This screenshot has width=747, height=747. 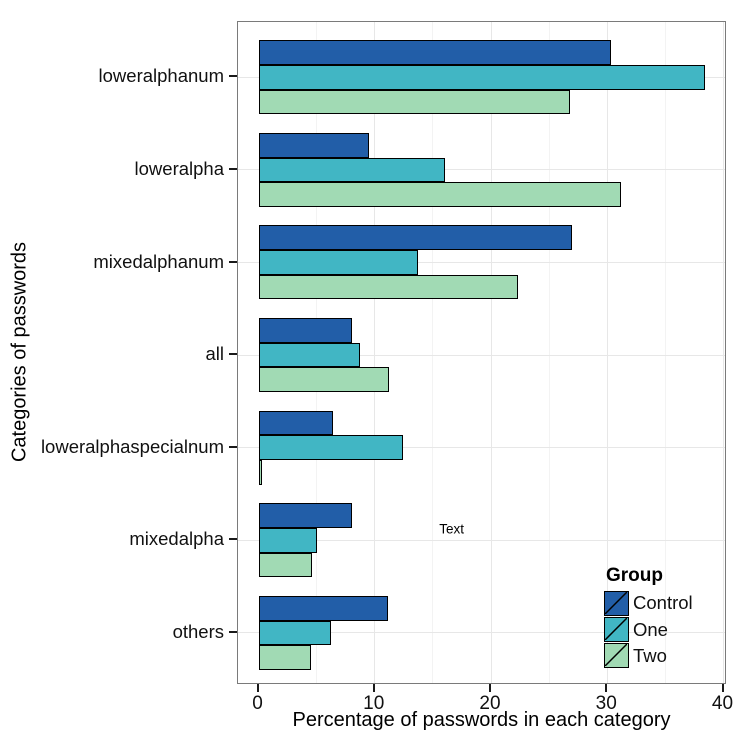 I want to click on bar-two-others, so click(x=284, y=657).